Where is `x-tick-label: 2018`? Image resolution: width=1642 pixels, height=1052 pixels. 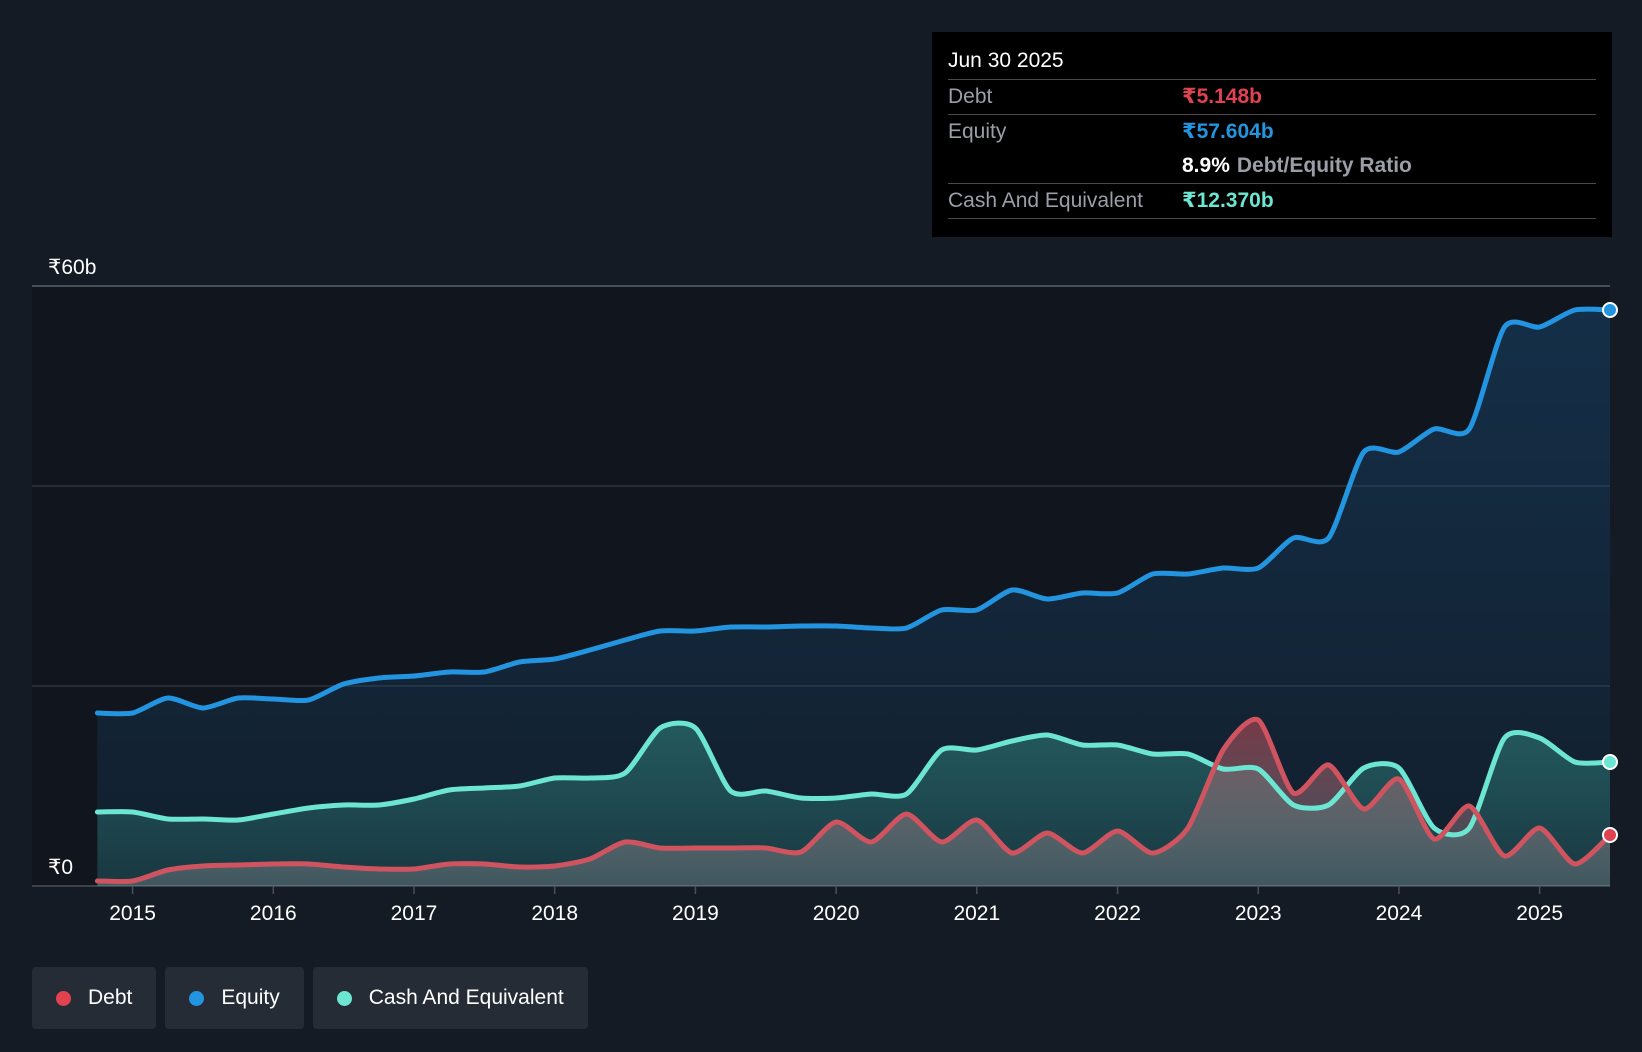
x-tick-label: 2018 is located at coordinates (554, 913).